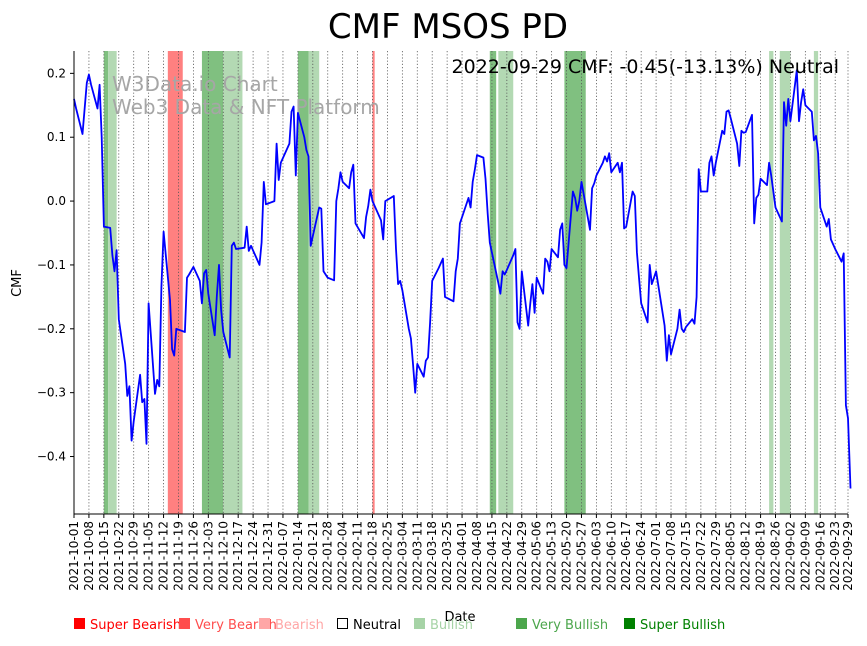  Describe the element at coordinates (507, 556) in the screenshot. I see `x-tick-label-29: 2022-04-22` at that location.